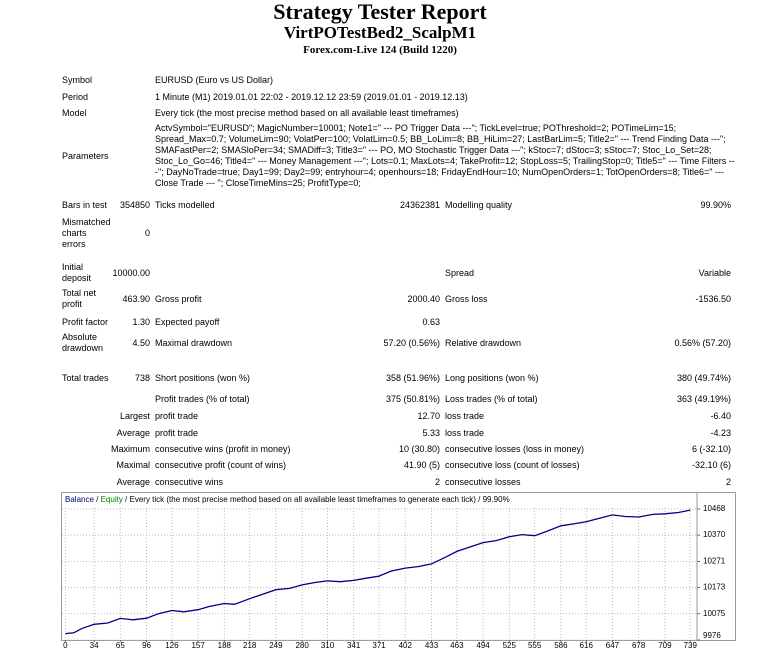 The image size is (760, 651). What do you see at coordinates (703, 398) in the screenshot?
I see `stat-value: 363 (49.19%)` at bounding box center [703, 398].